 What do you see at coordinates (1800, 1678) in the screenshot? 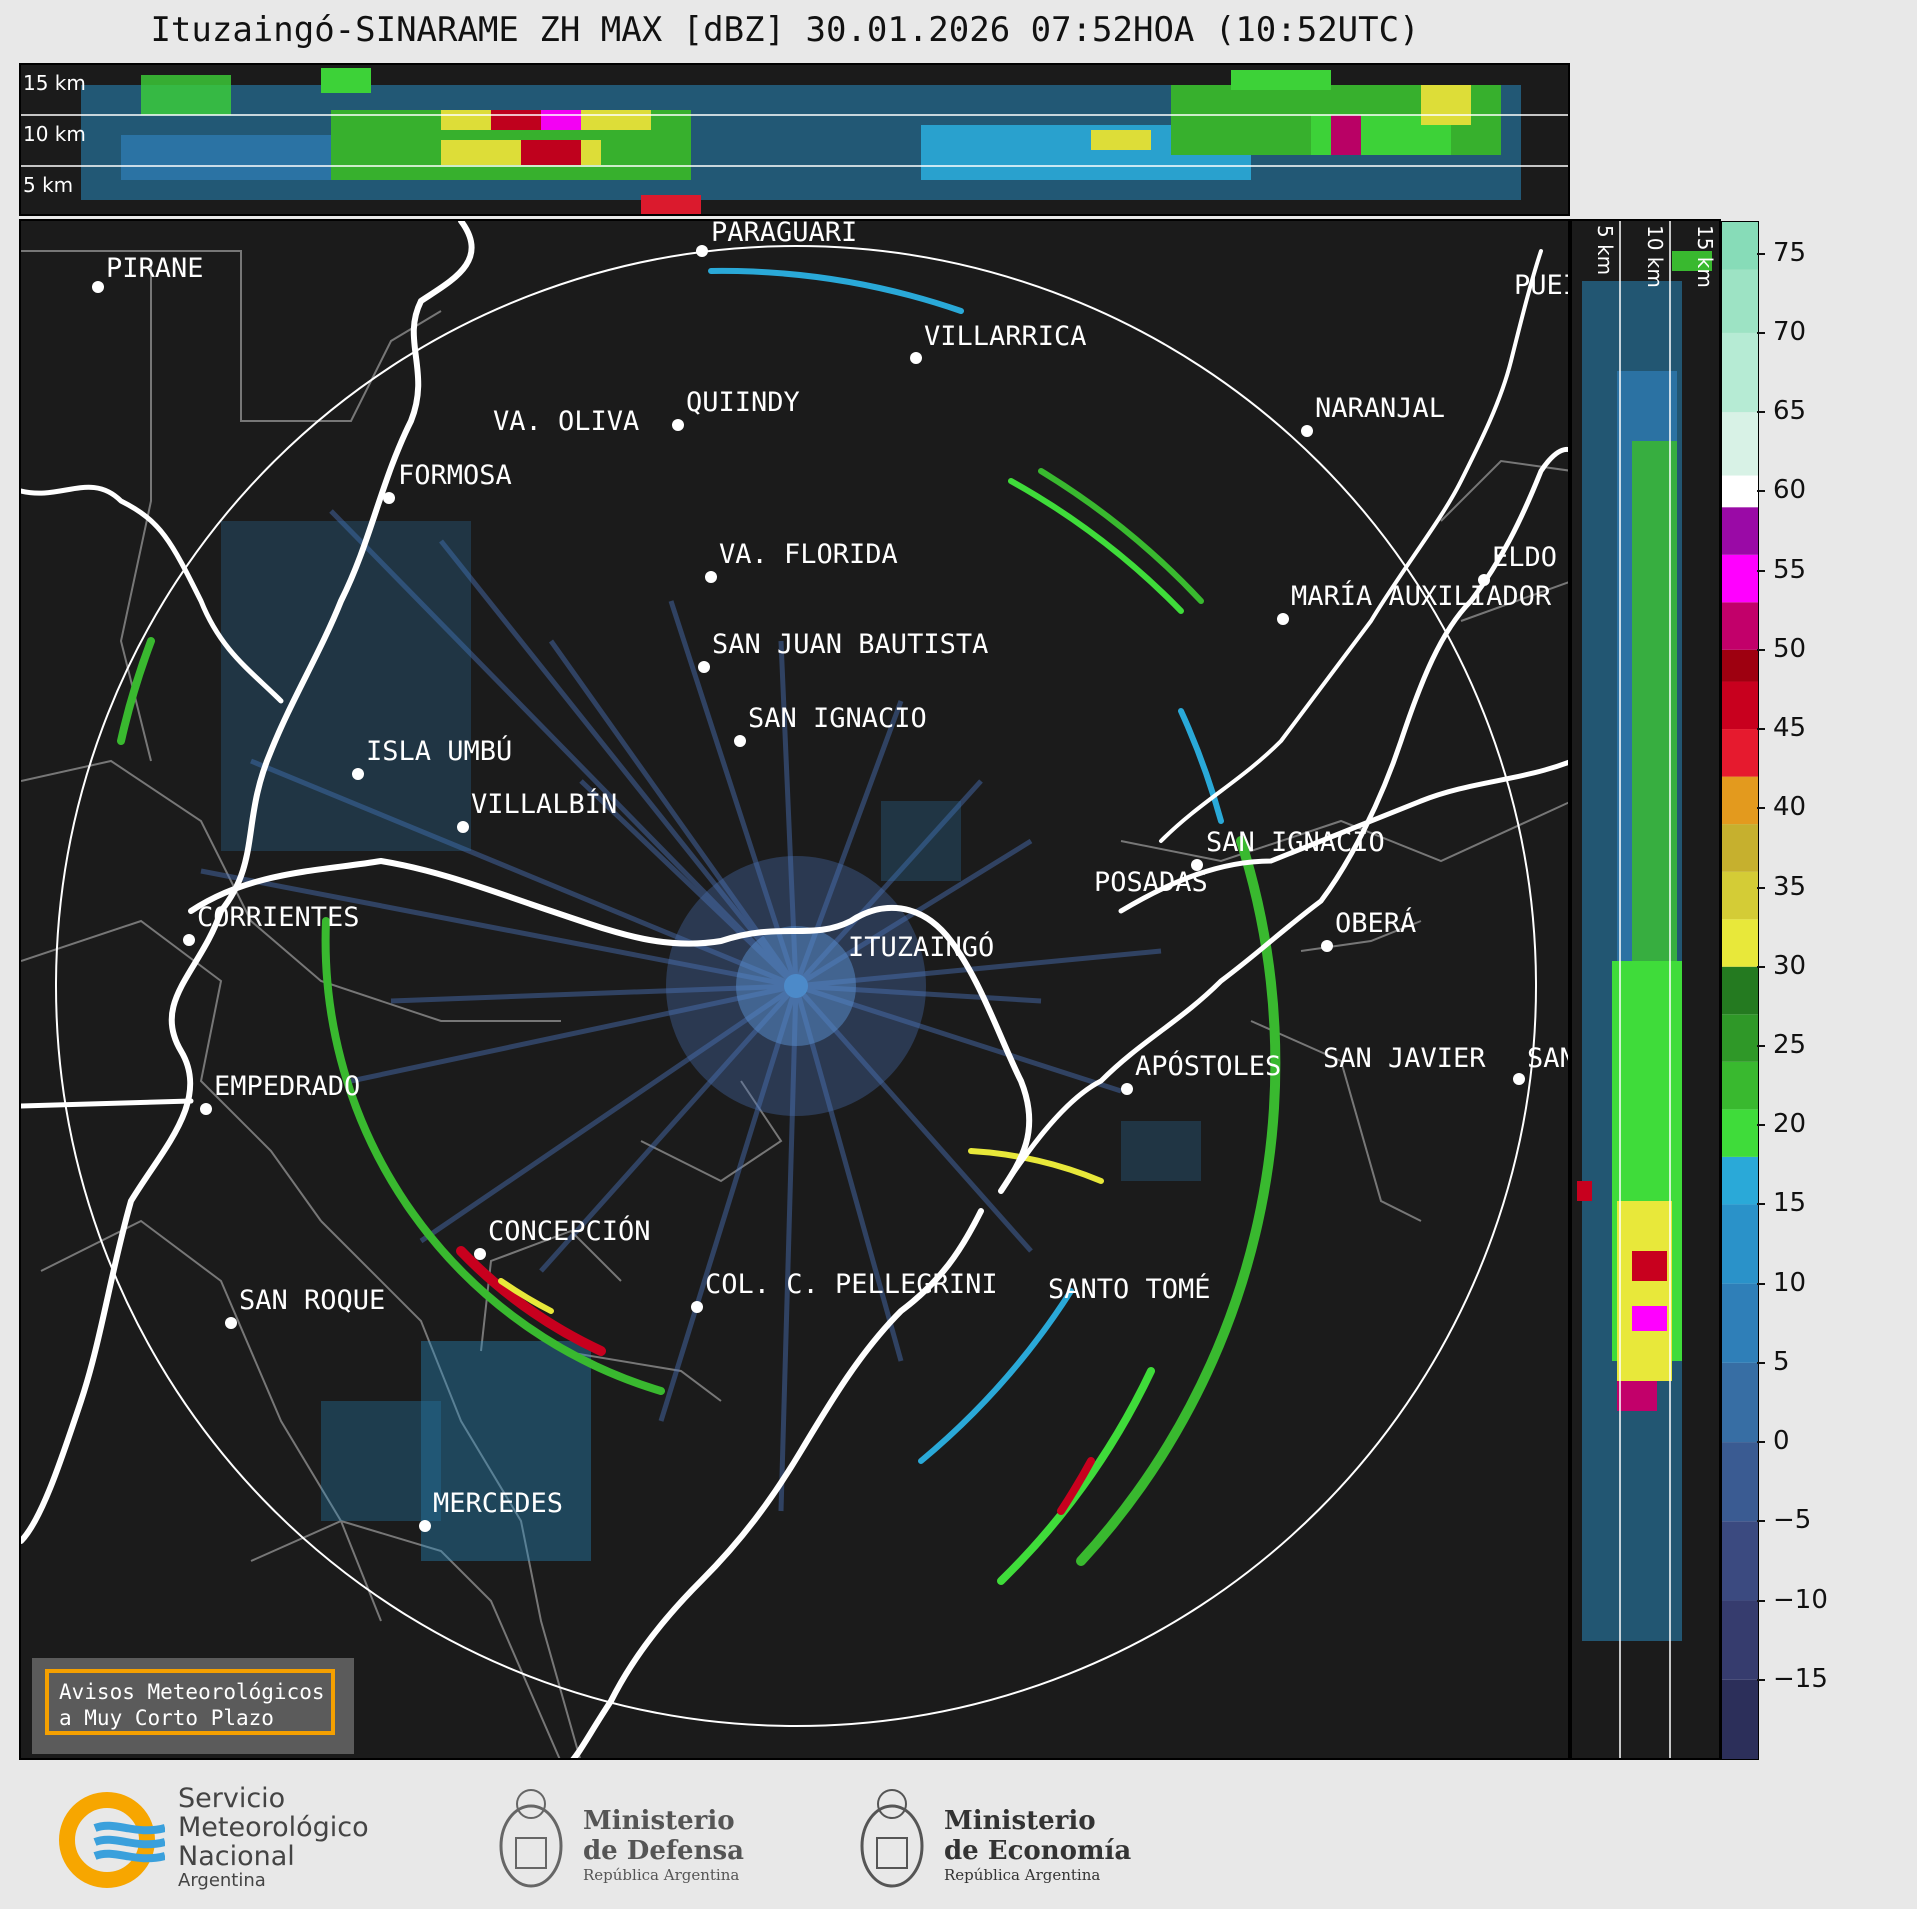
I see `colorbar-tick-label: −15` at bounding box center [1800, 1678].